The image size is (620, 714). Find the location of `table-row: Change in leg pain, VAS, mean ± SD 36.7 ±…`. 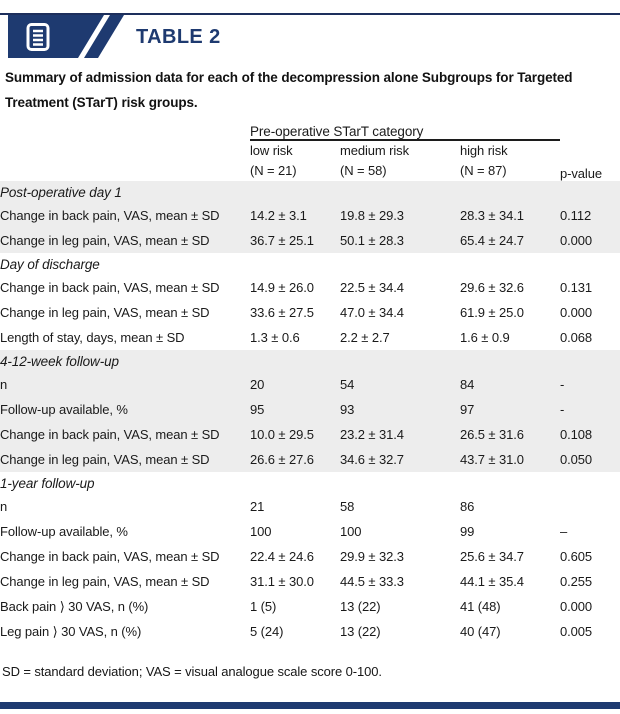

table-row: Change in leg pain, VAS, mean ± SD 36.7 ±… is located at coordinates (310, 241).